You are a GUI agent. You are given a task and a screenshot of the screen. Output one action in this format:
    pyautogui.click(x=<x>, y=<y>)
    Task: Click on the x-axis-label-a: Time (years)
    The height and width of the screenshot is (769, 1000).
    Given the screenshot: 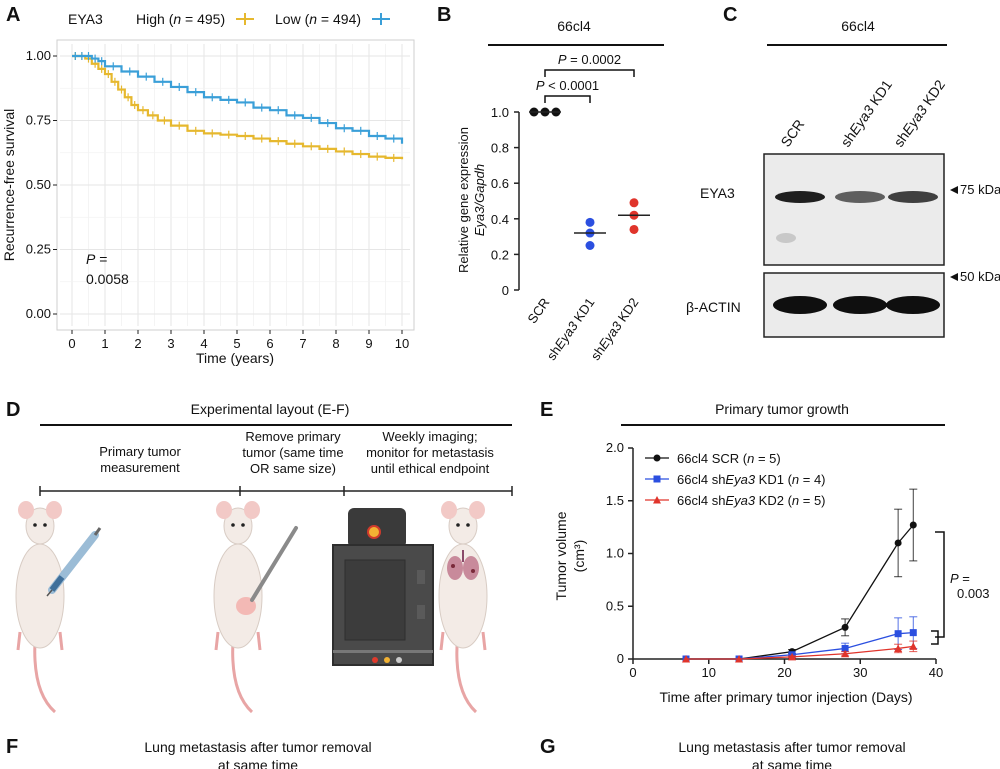 What is the action you would take?
    pyautogui.click(x=235, y=358)
    